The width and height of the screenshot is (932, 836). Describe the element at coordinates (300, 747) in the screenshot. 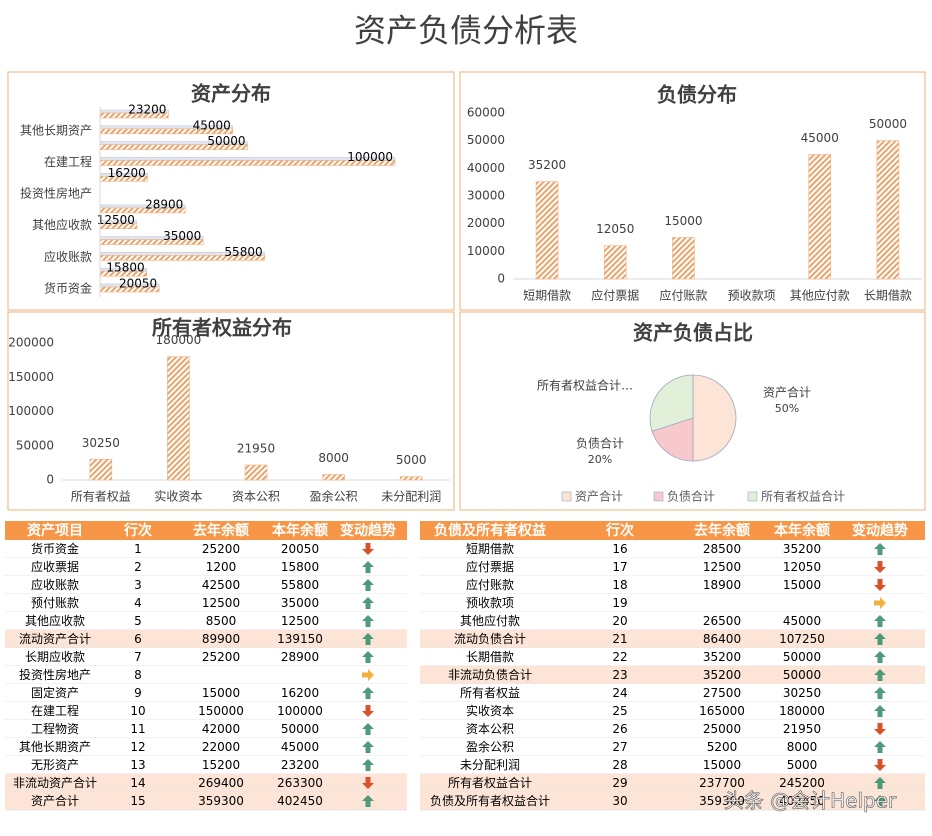

I see `table-cell: 45000` at that location.